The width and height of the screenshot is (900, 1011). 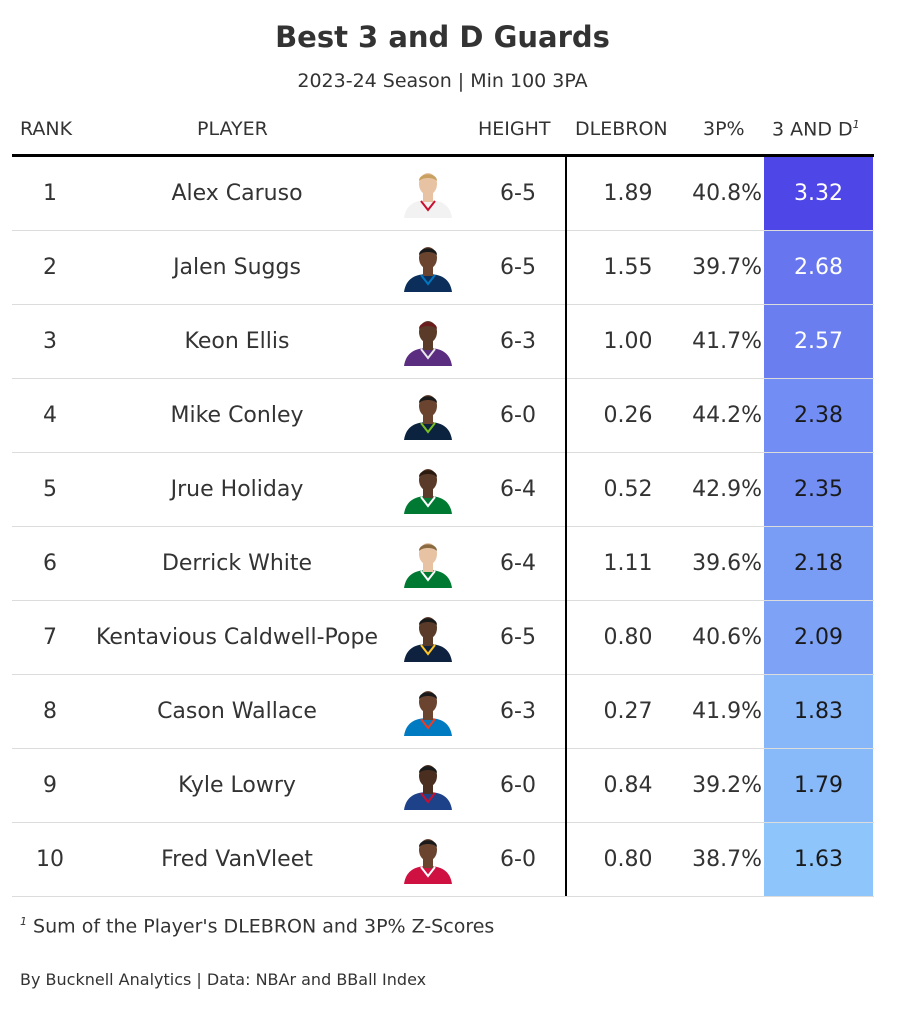 I want to click on three-pct-cell: 44.2%, so click(x=727, y=415).